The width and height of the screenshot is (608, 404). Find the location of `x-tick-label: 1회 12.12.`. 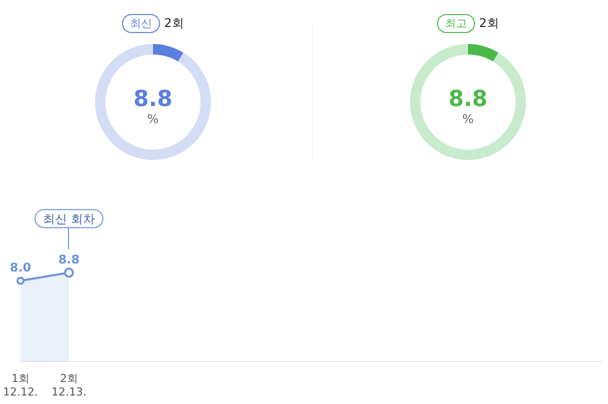

x-tick-label: 1회 12.12. is located at coordinates (20, 385).